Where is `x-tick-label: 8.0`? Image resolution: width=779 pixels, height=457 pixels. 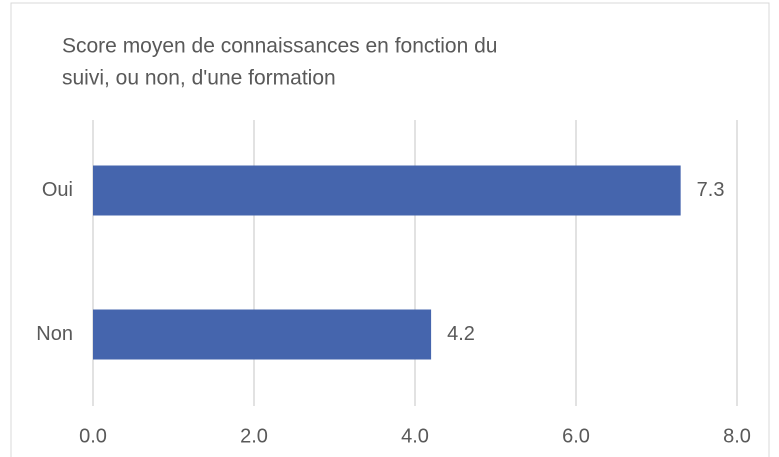 x-tick-label: 8.0 is located at coordinates (737, 436).